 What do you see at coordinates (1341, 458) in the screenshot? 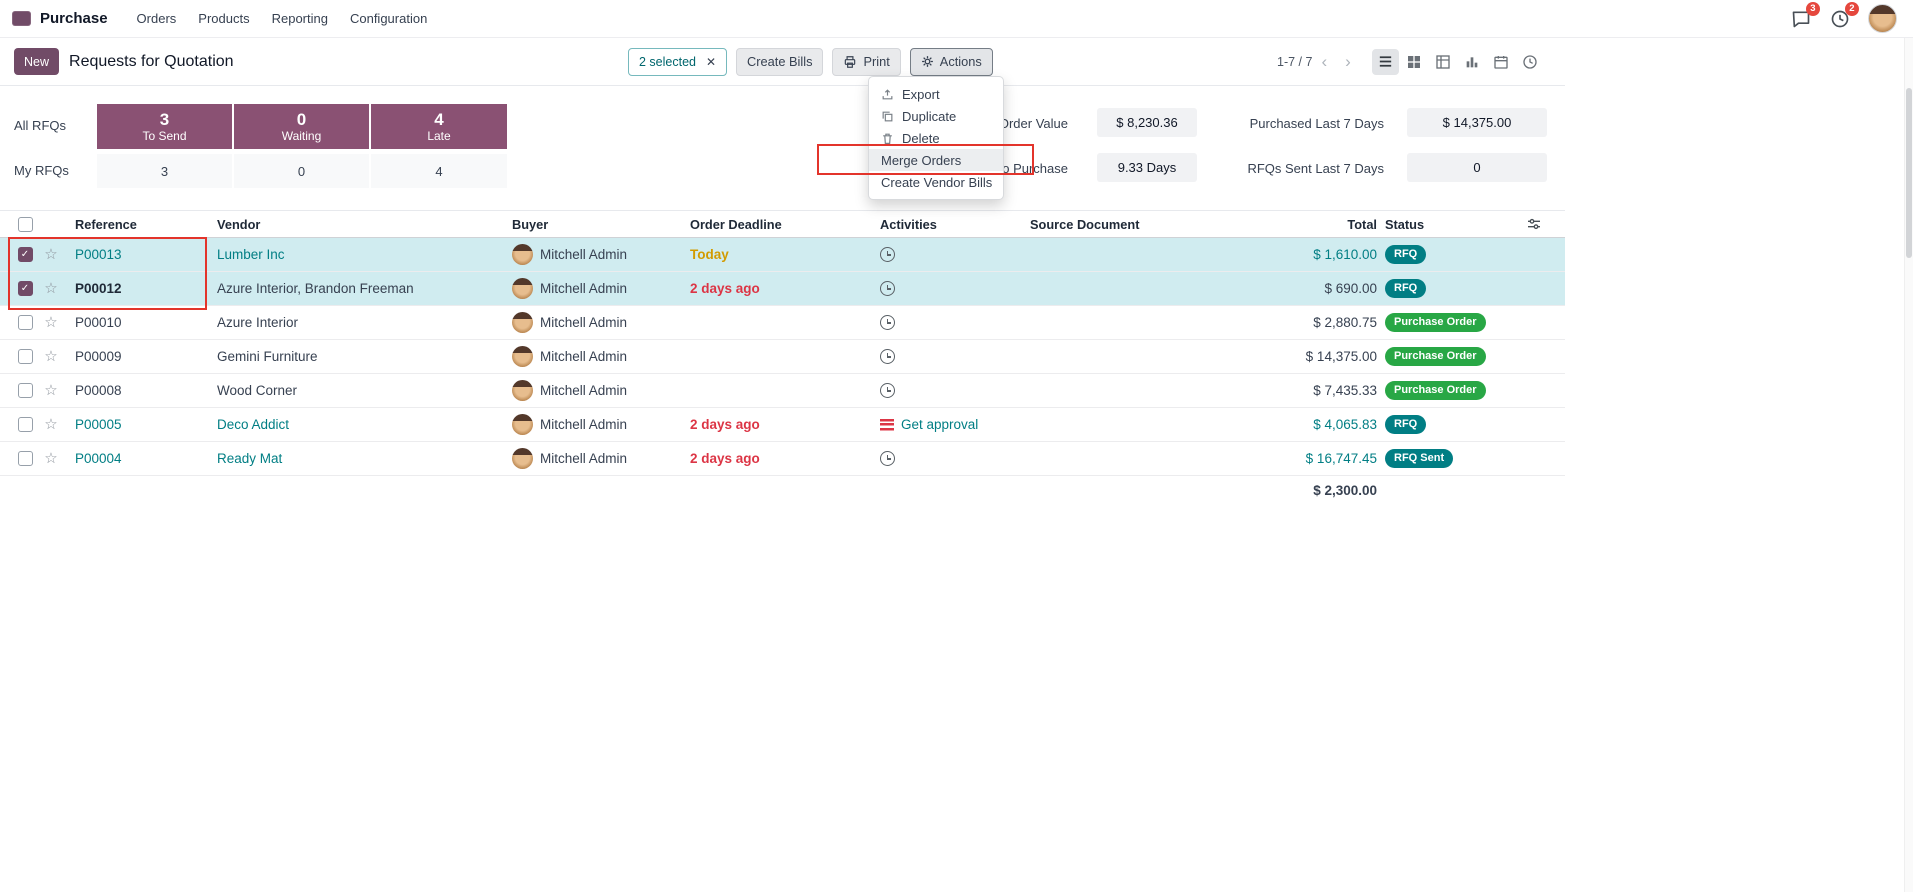
I see `row-total: $ 16,747.45` at bounding box center [1341, 458].